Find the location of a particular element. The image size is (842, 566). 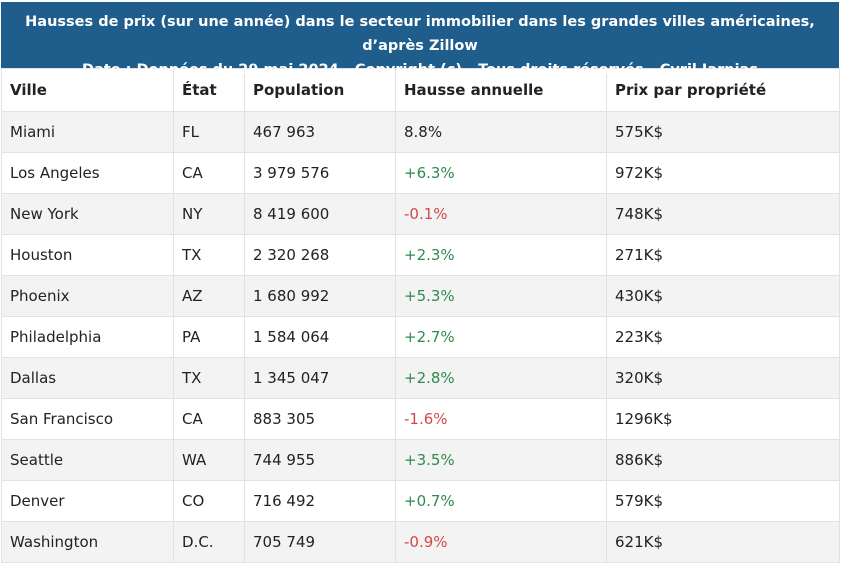

cell-city: Los Angeles is located at coordinates (87, 173).